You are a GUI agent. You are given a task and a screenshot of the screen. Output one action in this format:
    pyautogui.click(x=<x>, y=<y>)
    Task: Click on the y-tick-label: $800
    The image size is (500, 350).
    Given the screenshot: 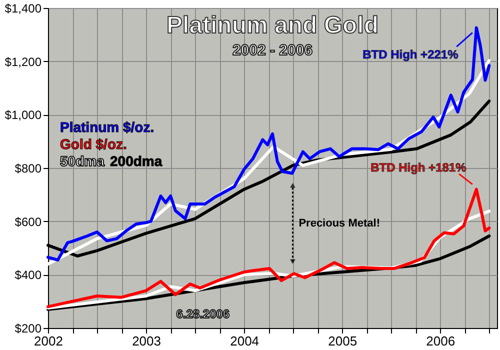 What is the action you would take?
    pyautogui.click(x=28, y=169)
    